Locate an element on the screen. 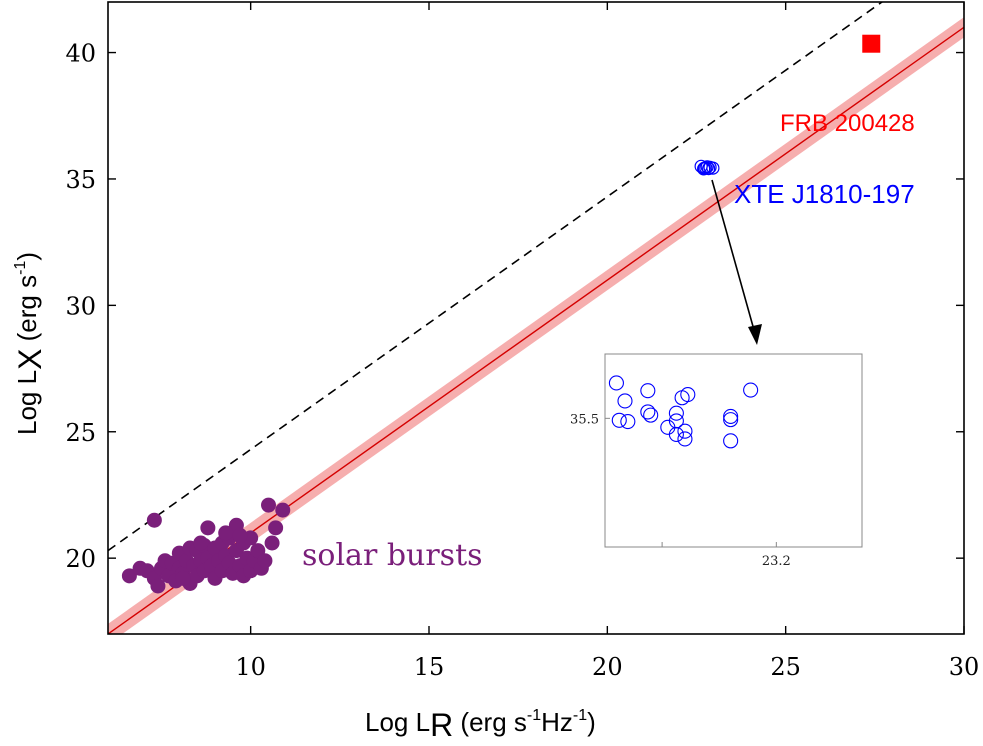  y-tick-label: 35 is located at coordinates (80, 180).